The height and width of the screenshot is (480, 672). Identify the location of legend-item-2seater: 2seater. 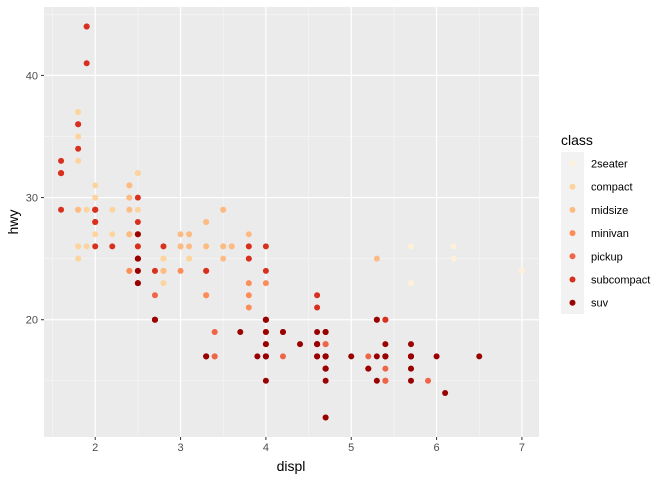
(598, 165).